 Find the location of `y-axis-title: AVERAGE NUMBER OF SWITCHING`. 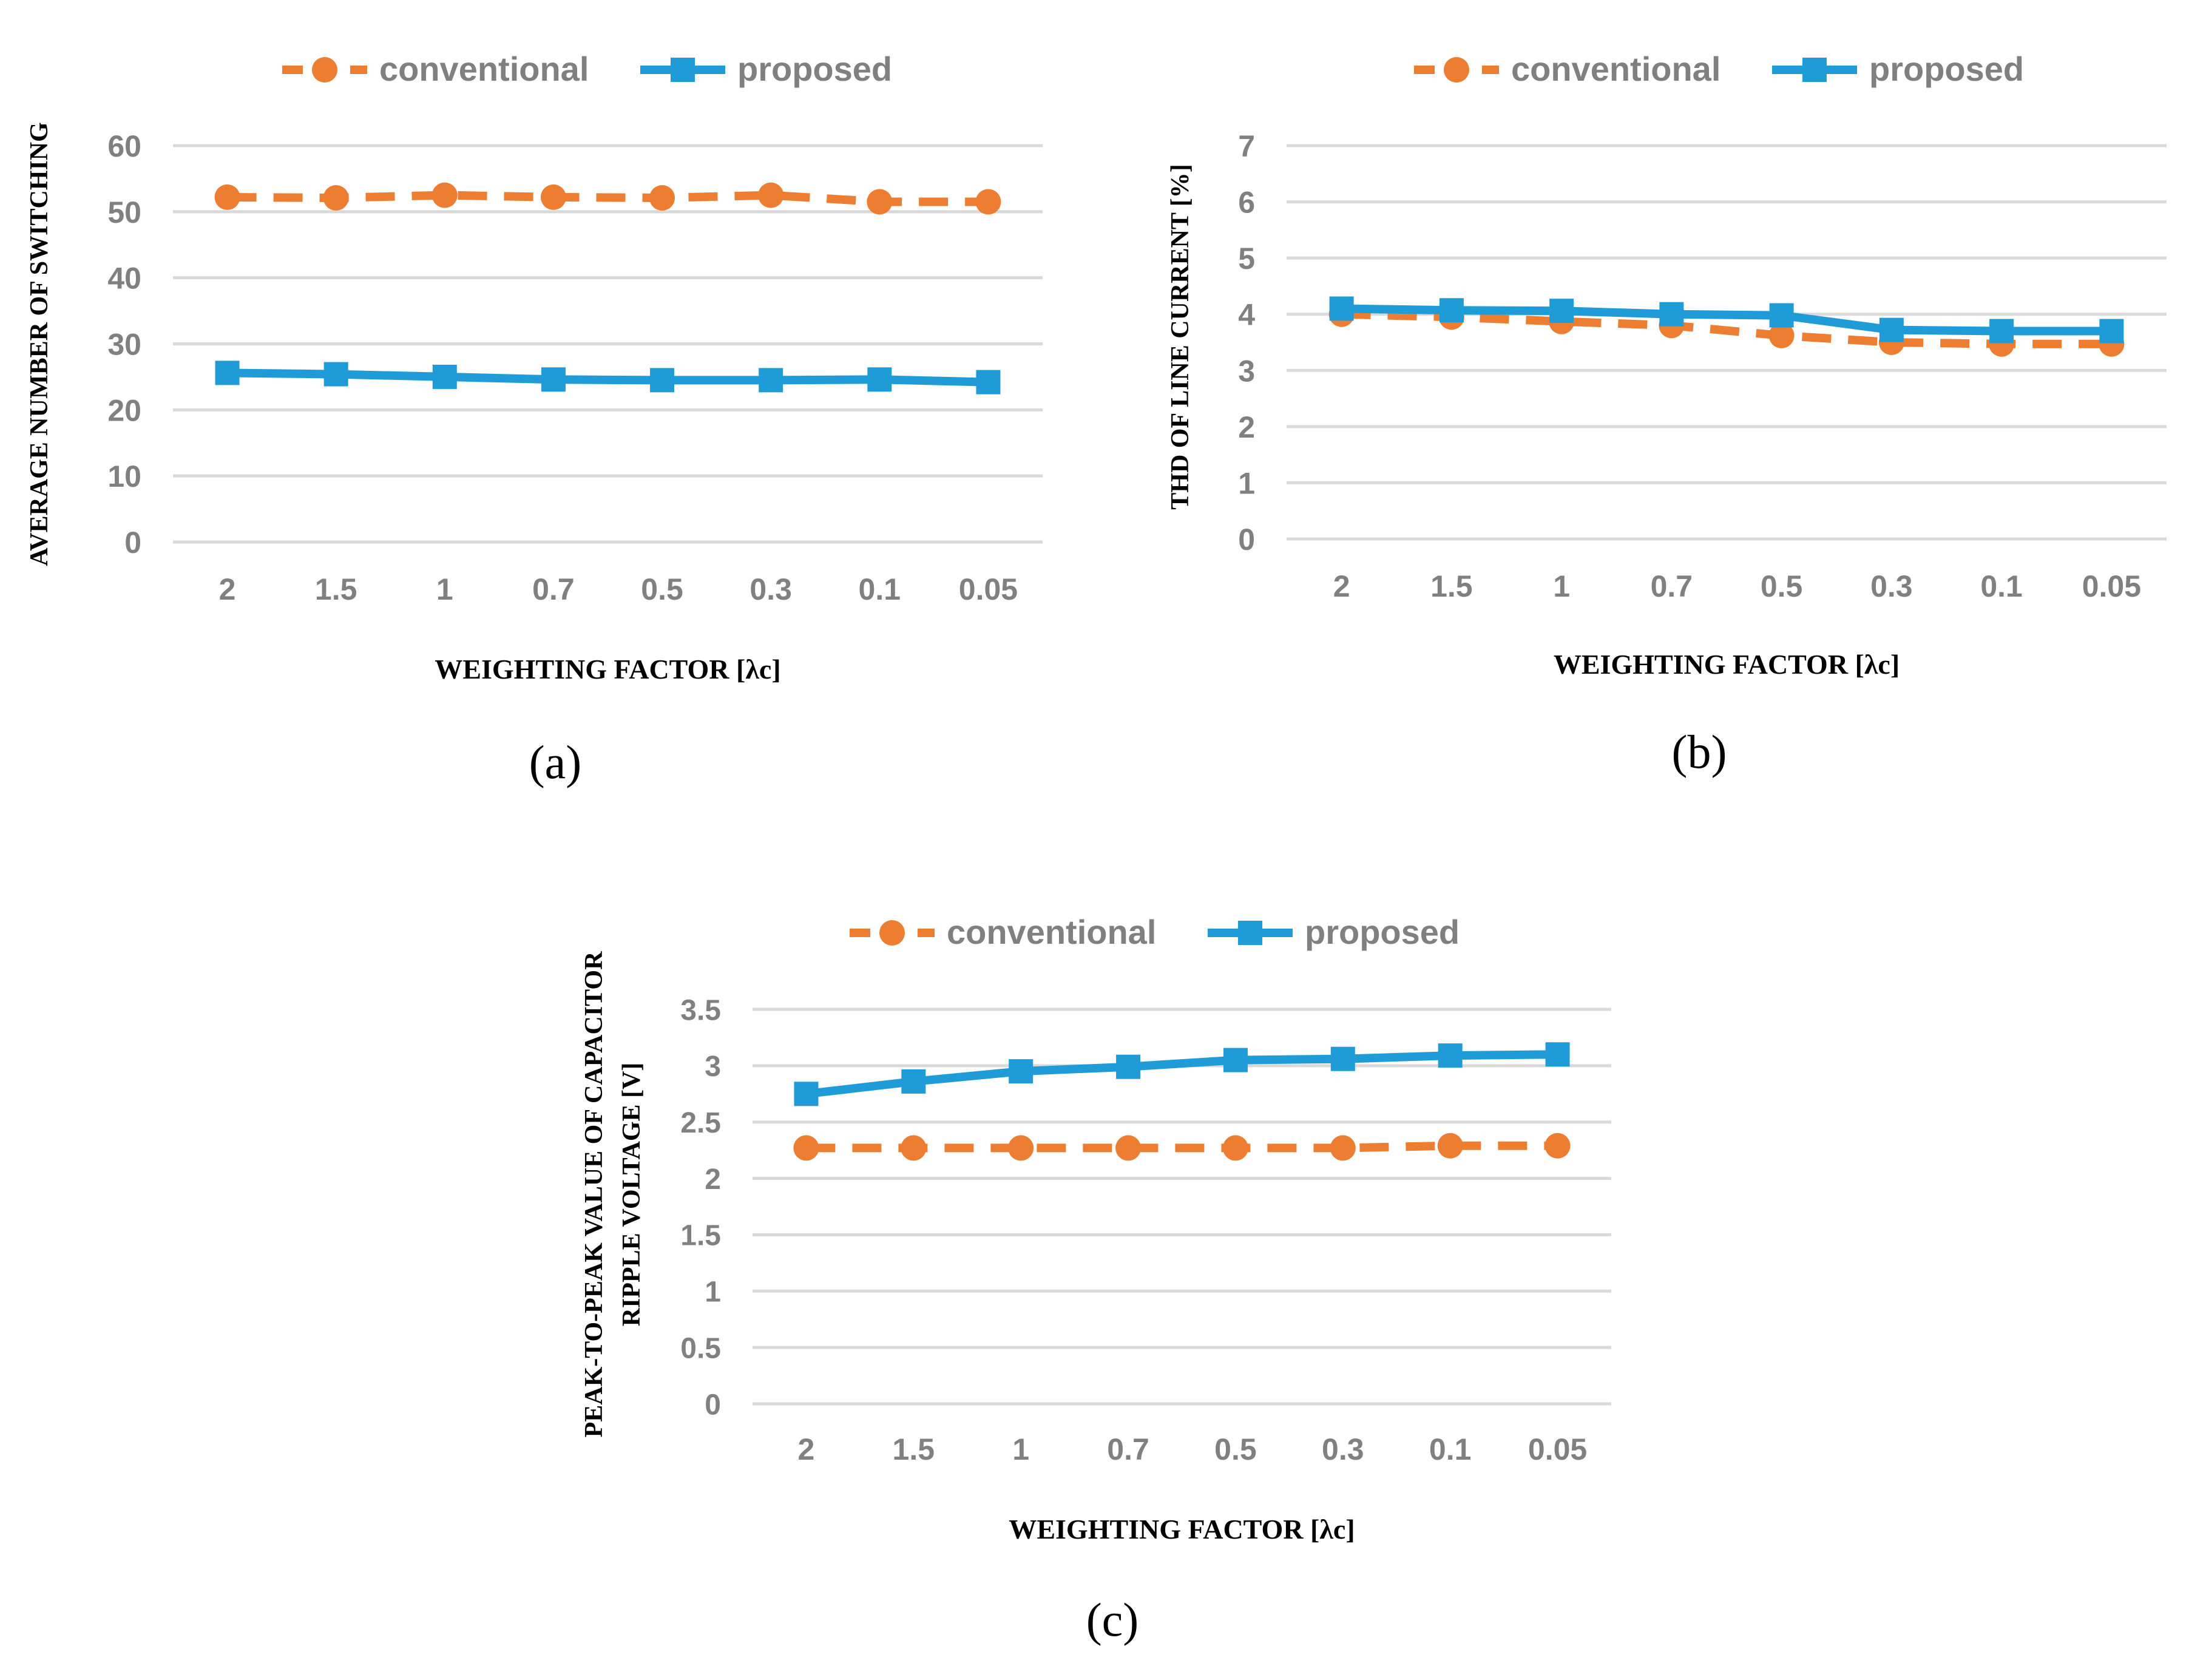

y-axis-title: AVERAGE NUMBER OF SWITCHING is located at coordinates (39, 344).